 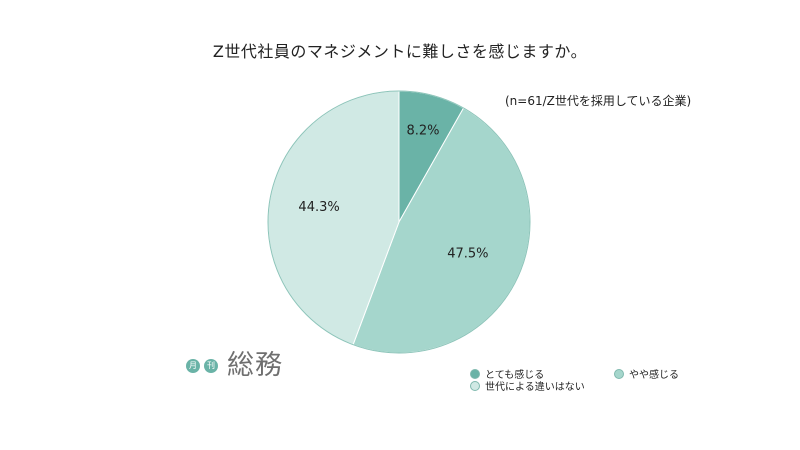 I want to click on legend-swatch-very, so click(x=475, y=373).